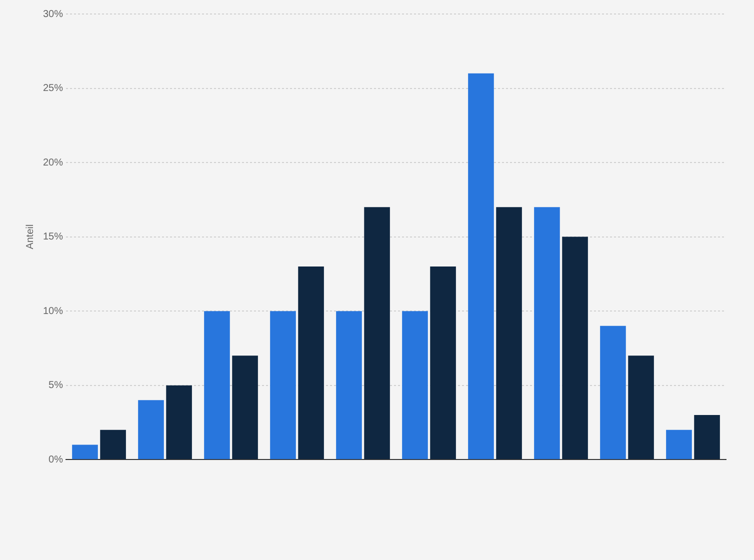  I want to click on y-tick-label: 0%, so click(56, 460).